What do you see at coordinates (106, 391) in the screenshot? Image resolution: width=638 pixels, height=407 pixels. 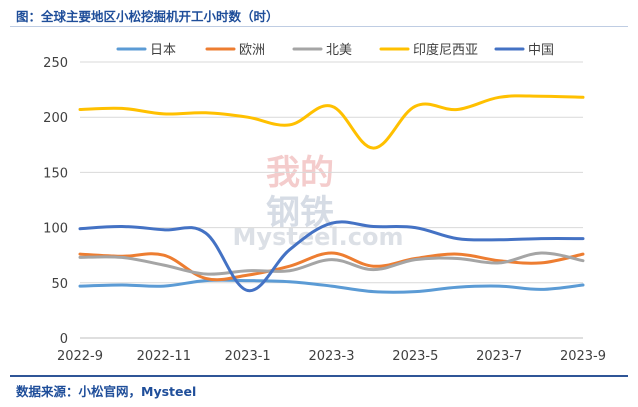 I see `data-source: 数据来源：小松官网，Mysteel` at bounding box center [106, 391].